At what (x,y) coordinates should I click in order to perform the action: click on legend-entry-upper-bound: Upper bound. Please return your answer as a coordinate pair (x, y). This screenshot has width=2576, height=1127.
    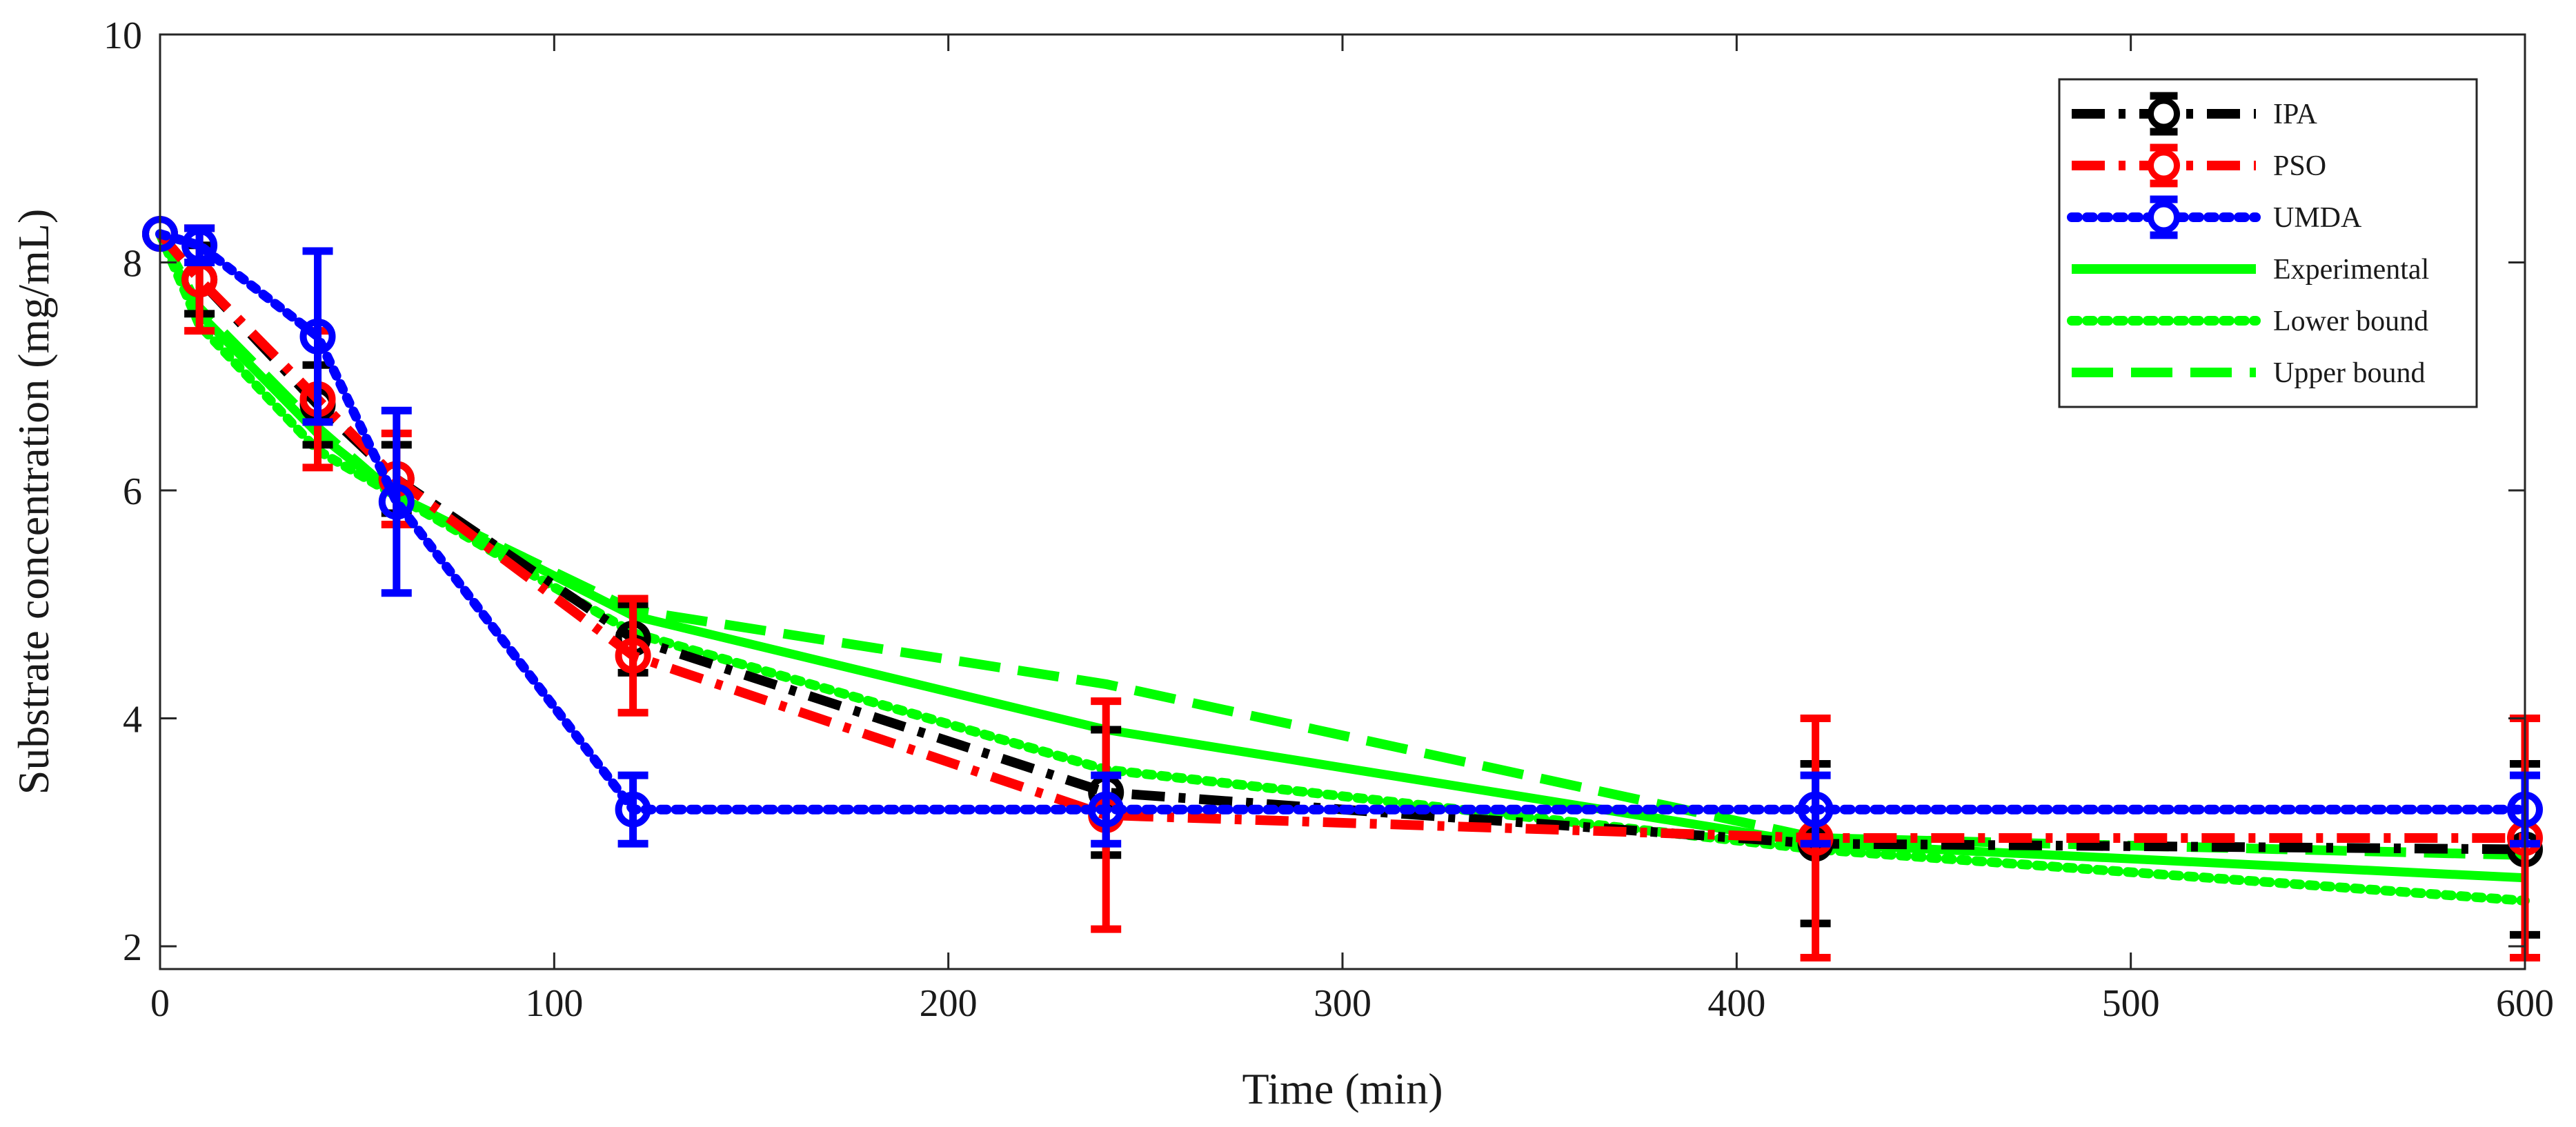
    Looking at the image, I should click on (2248, 373).